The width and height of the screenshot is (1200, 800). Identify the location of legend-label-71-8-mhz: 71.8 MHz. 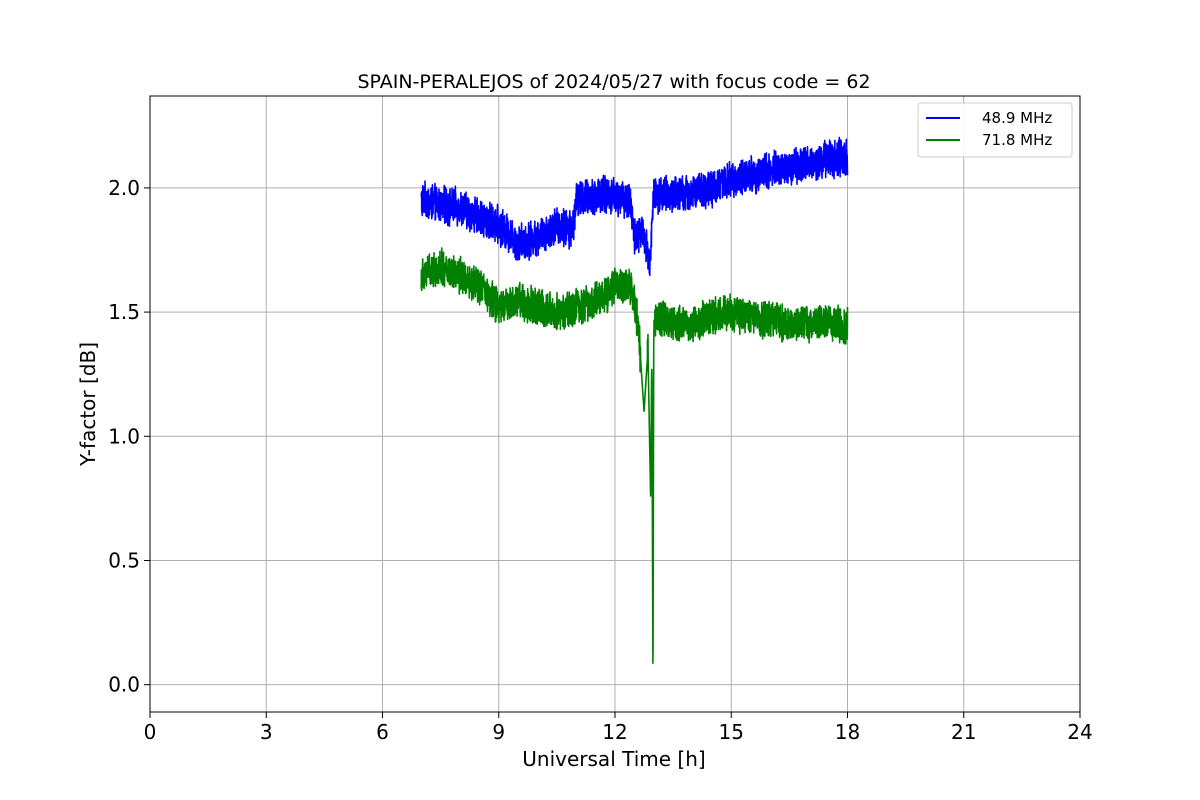
(1017, 140).